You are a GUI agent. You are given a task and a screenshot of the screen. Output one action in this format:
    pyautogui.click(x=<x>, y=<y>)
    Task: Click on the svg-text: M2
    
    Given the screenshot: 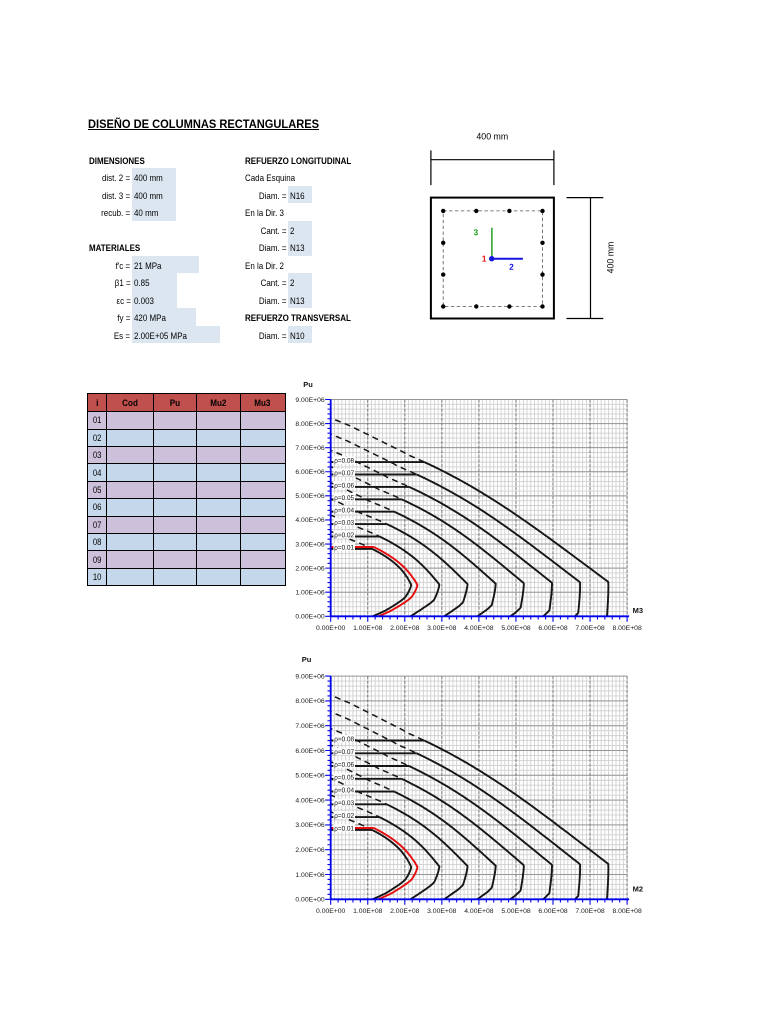 What is the action you would take?
    pyautogui.click(x=638, y=888)
    